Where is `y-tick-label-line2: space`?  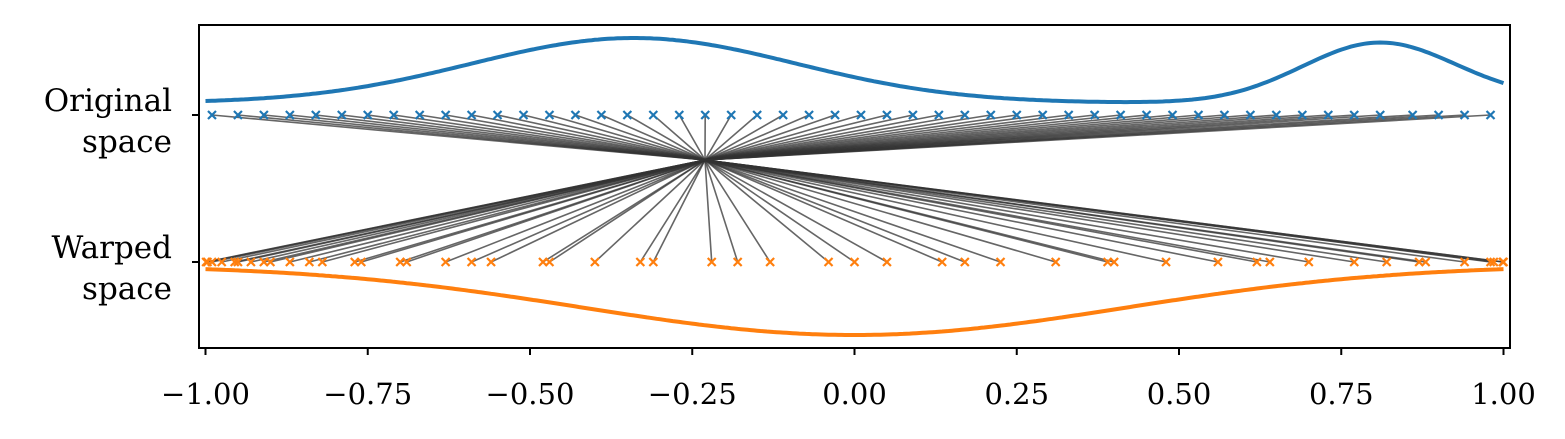
y-tick-label-line2: space is located at coordinates (127, 289).